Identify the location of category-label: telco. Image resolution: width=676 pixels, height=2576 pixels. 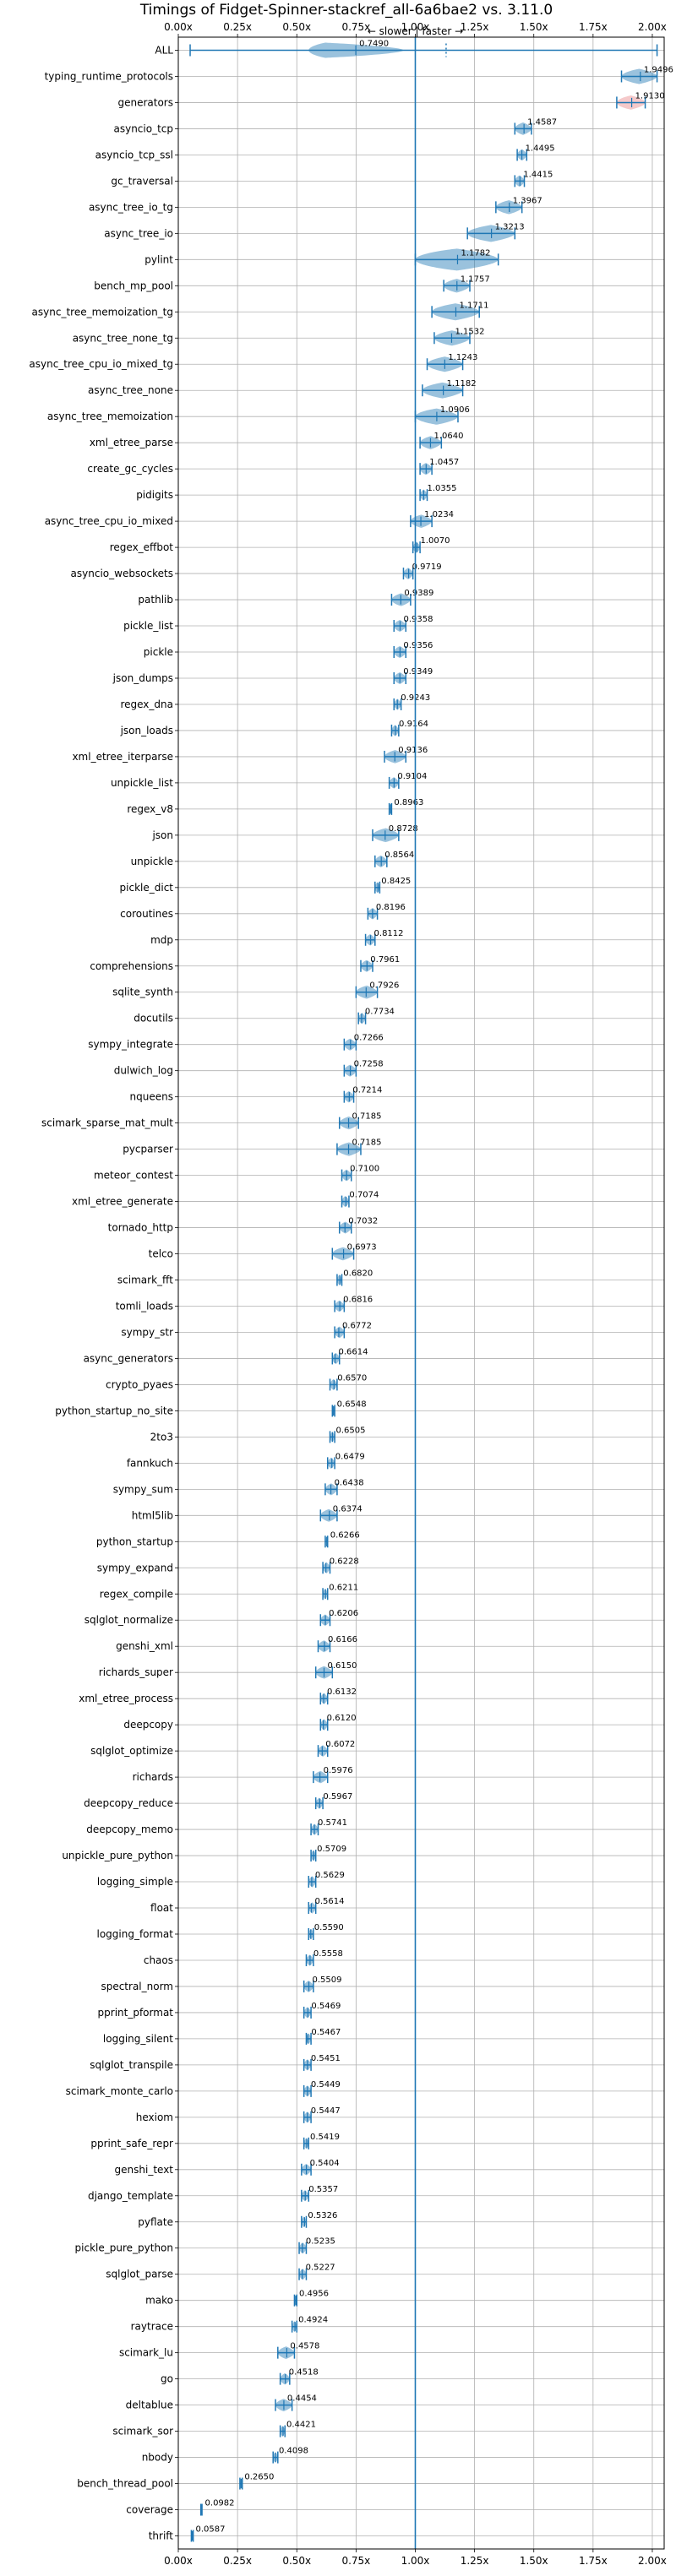
(161, 1254).